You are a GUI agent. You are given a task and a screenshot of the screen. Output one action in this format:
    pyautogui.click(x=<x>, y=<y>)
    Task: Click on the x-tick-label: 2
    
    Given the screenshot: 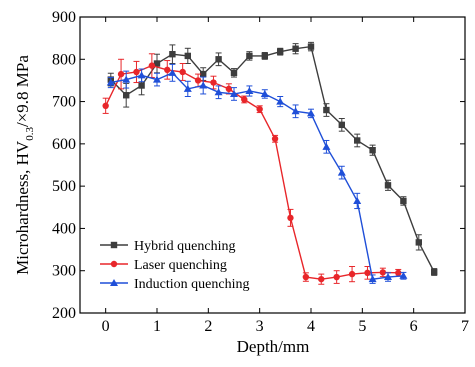 What is the action you would take?
    pyautogui.click(x=208, y=326)
    